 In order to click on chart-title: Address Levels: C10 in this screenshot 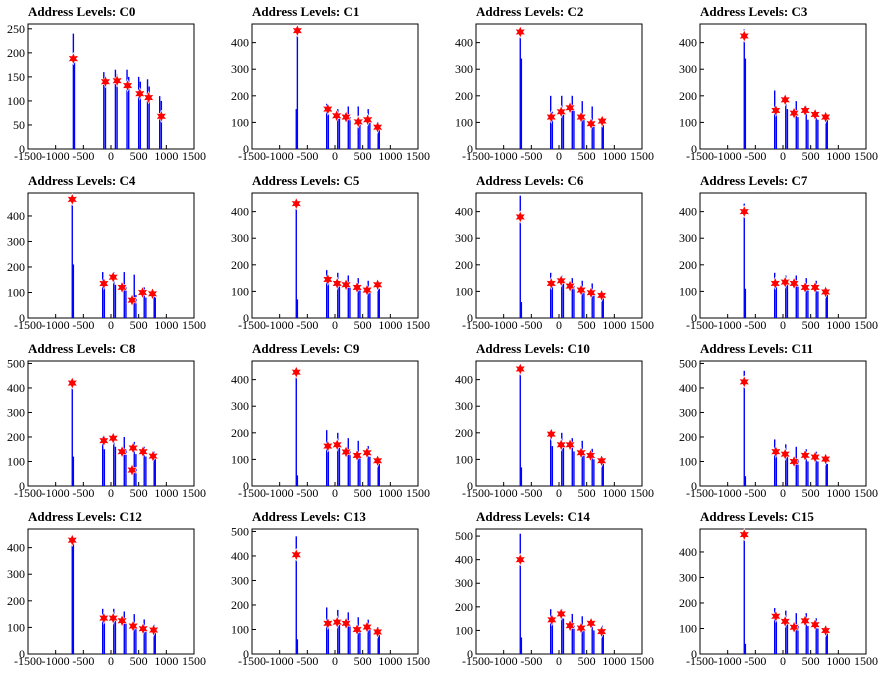, I will do `click(533, 348)`.